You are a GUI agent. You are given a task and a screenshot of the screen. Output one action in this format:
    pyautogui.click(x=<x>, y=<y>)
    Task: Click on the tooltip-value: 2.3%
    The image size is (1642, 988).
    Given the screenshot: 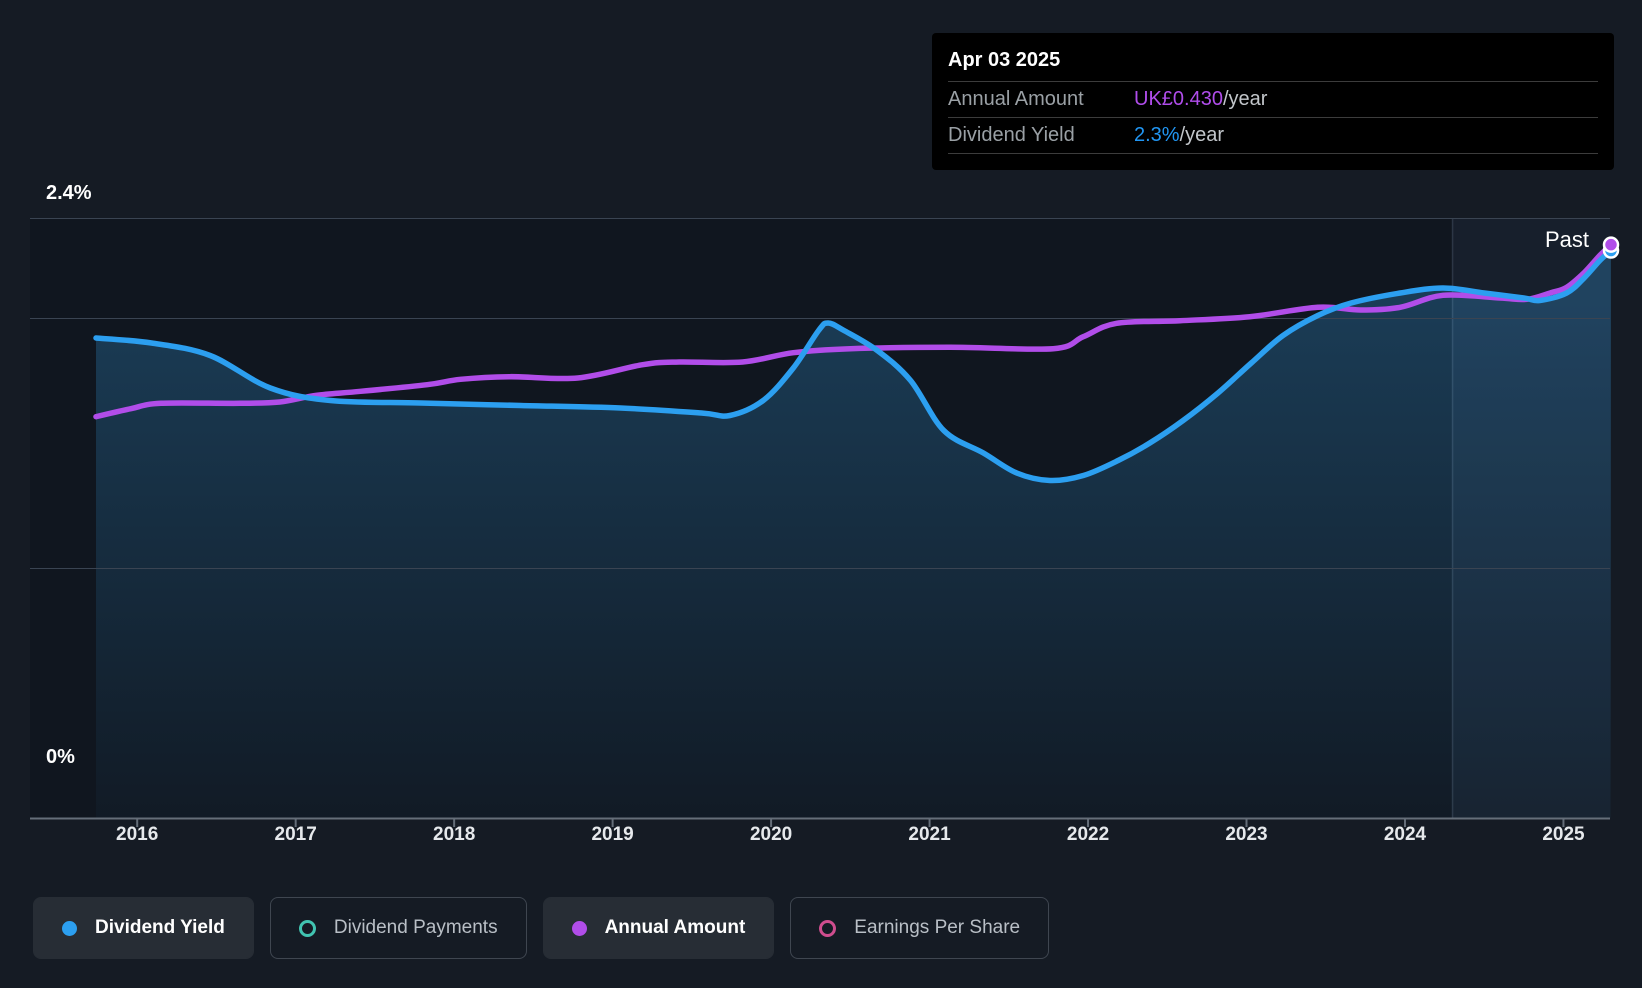 What is the action you would take?
    pyautogui.click(x=1157, y=135)
    